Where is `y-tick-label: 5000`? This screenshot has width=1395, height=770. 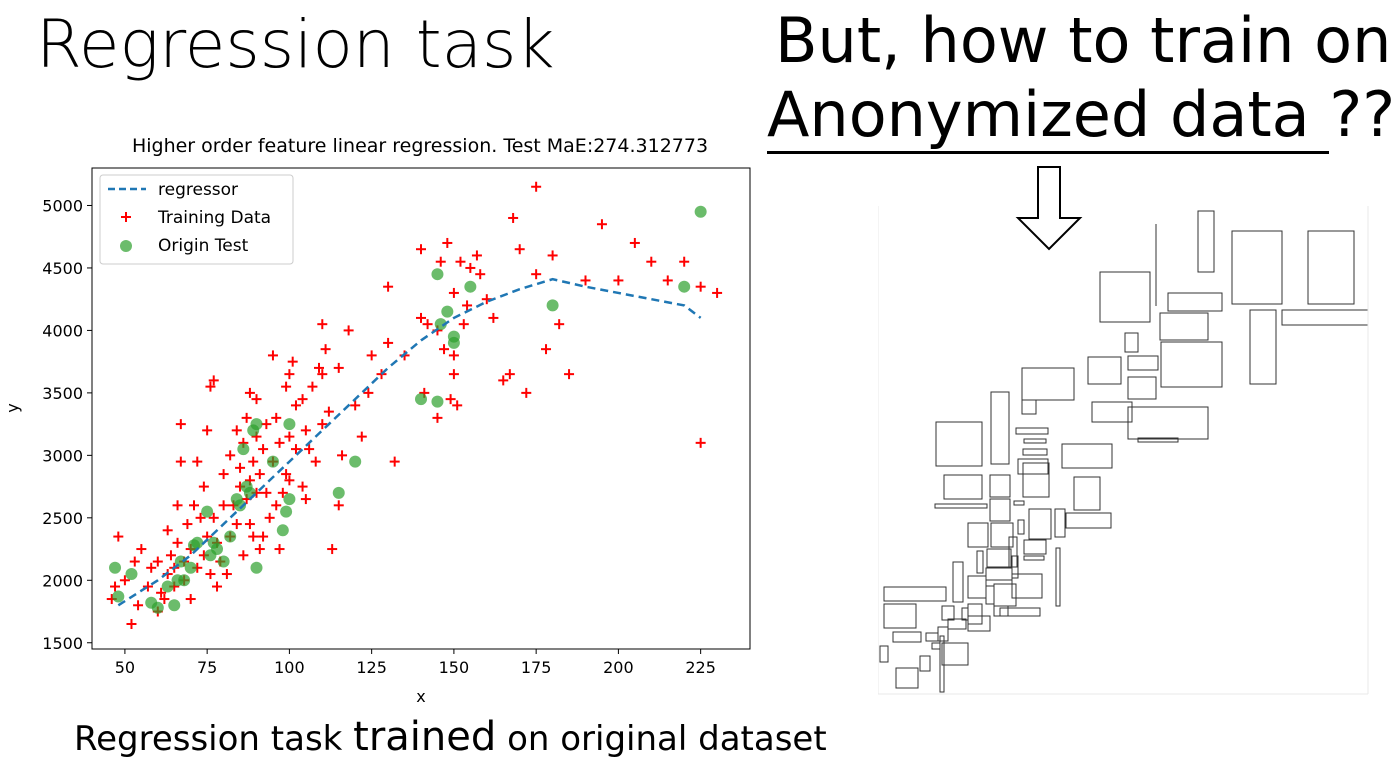
y-tick-label: 5000 is located at coordinates (62, 205).